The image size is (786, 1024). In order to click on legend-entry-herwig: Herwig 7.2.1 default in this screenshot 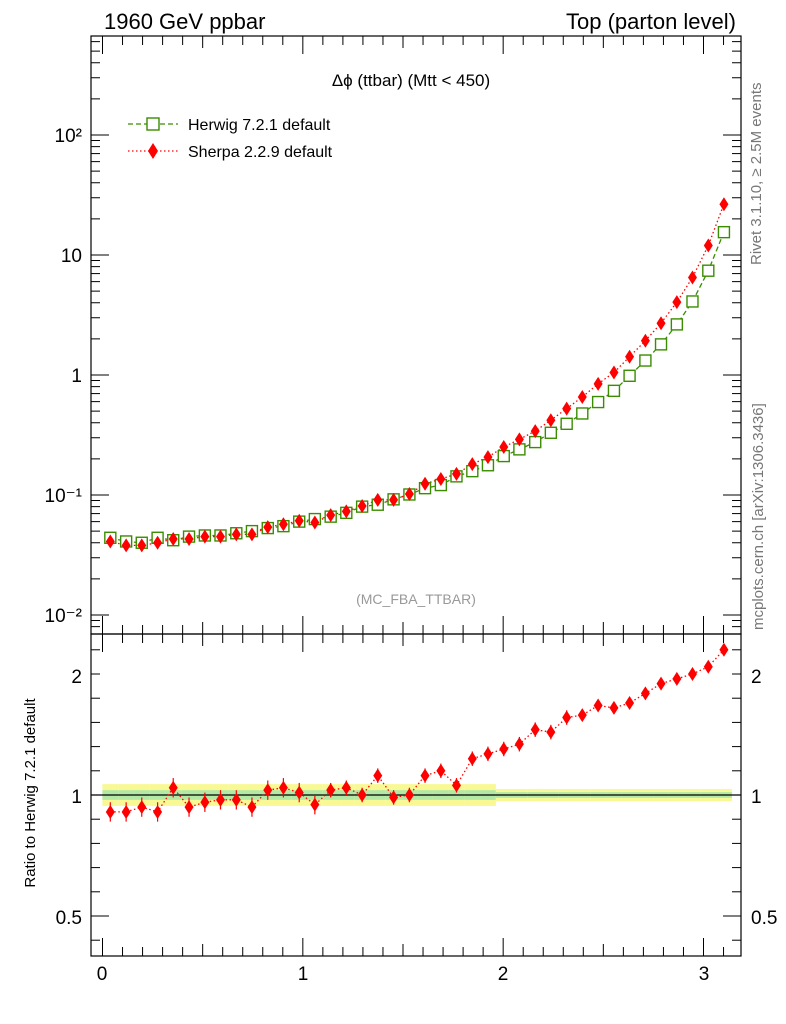, I will do `click(229, 125)`.